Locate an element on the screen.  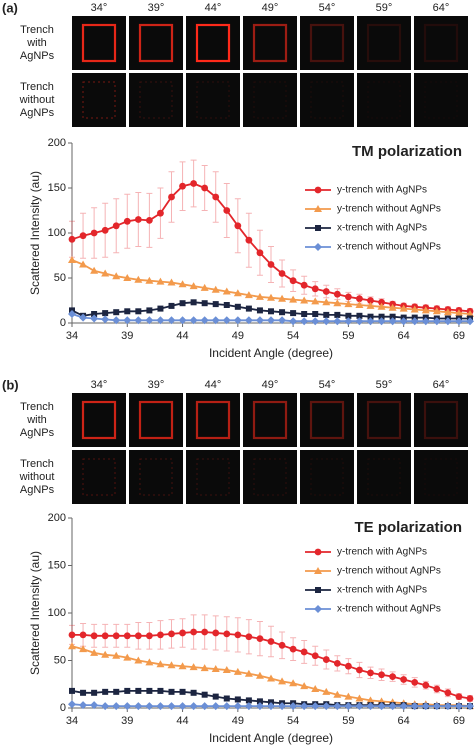
angle-label: 34° is located at coordinates (99, 8).